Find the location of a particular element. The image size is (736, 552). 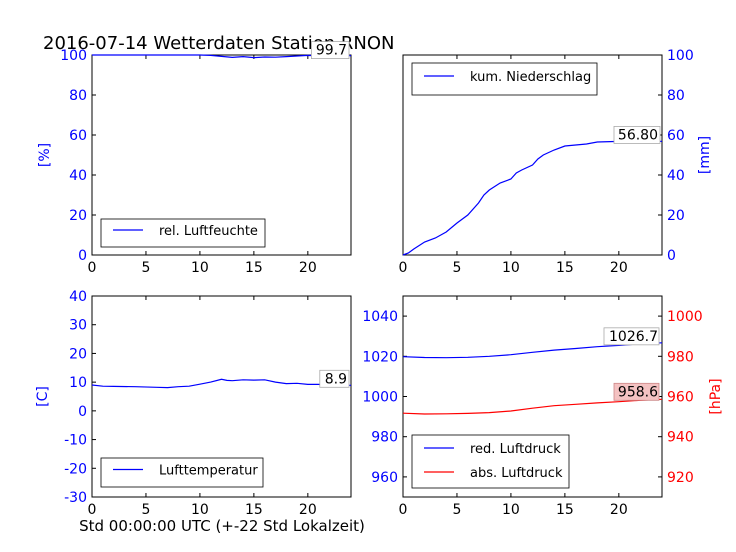

y-tick-label: 920 is located at coordinates (680, 478).